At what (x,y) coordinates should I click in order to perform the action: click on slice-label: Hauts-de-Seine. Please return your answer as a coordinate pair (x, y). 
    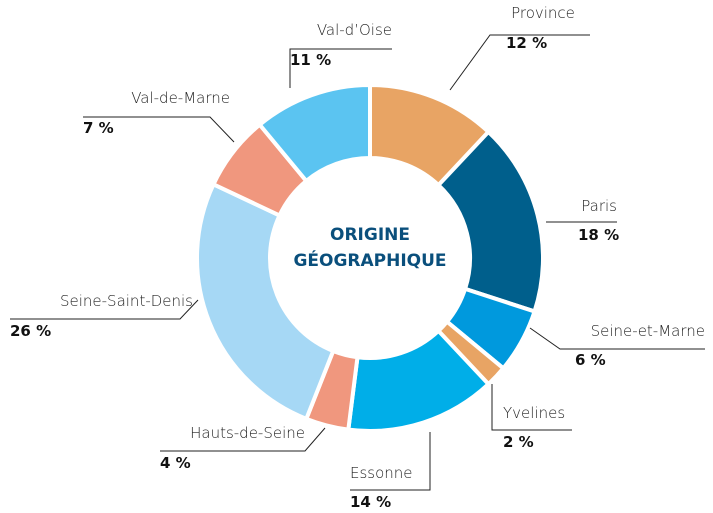
    Looking at the image, I should click on (247, 433).